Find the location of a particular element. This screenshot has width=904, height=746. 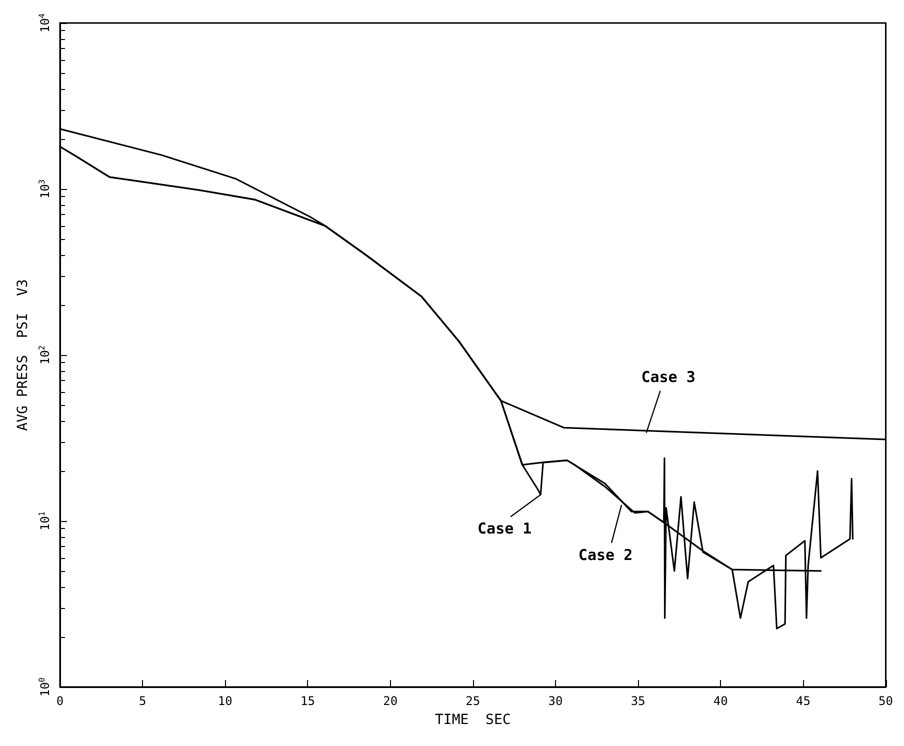

y-tick-label: 103 is located at coordinates (45, 189).